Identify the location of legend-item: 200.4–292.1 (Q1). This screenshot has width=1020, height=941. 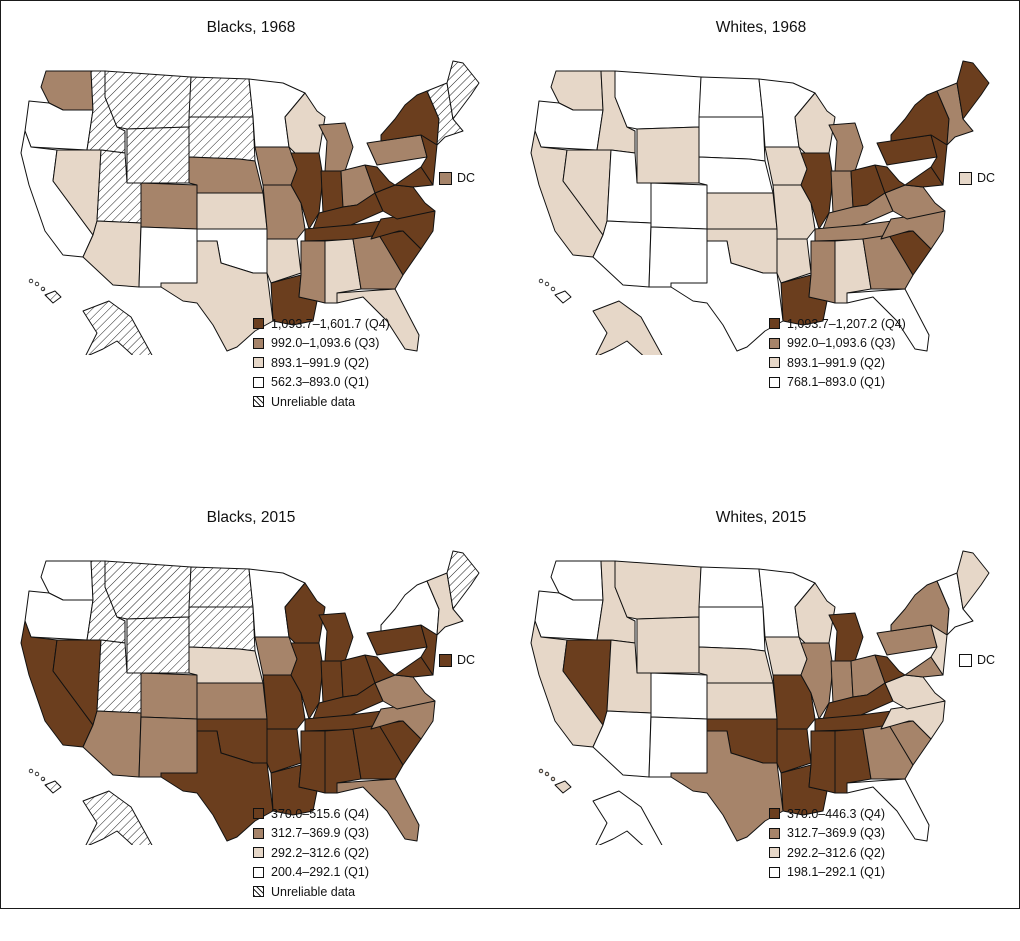
(311, 873).